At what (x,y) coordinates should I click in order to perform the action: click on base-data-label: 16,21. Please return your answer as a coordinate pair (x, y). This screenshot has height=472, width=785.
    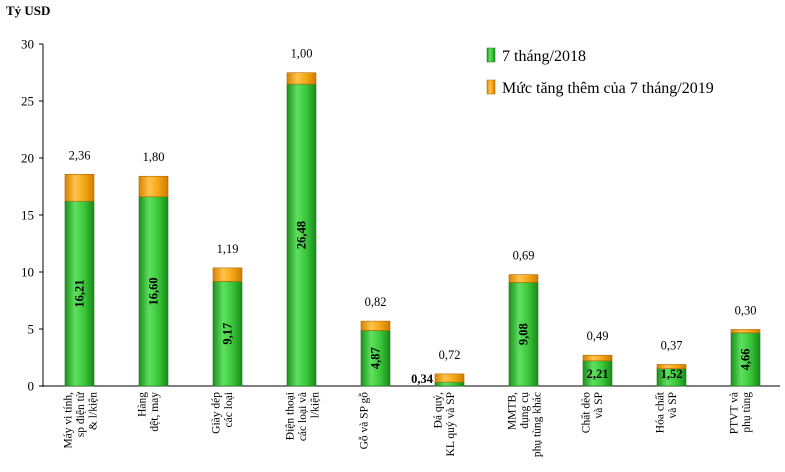
    Looking at the image, I should click on (80, 294).